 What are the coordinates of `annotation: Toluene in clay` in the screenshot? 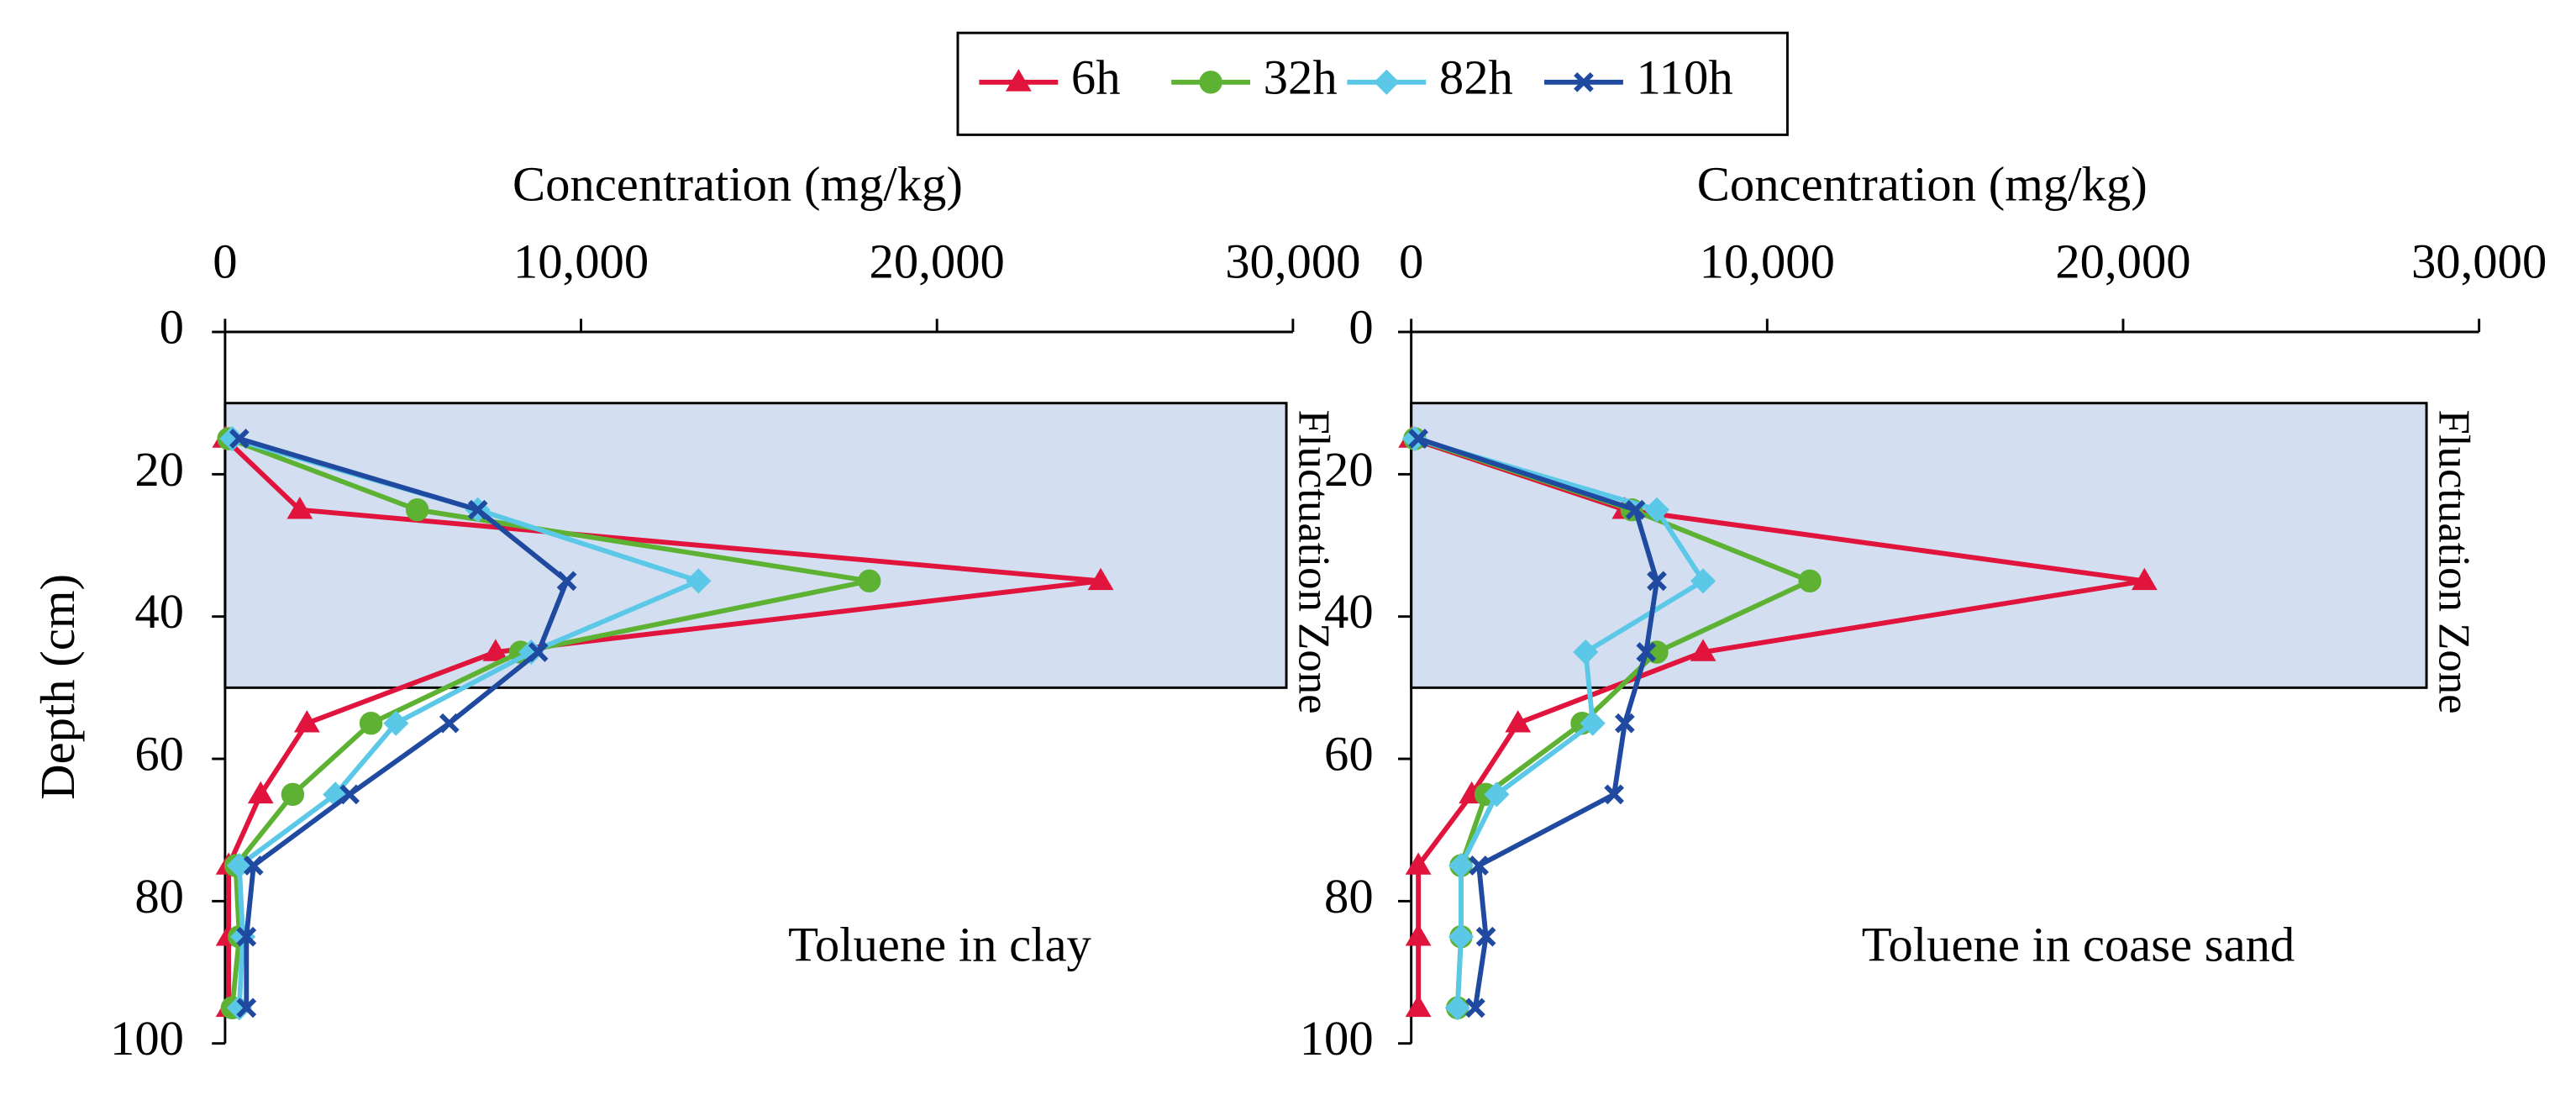 It's located at (939, 945).